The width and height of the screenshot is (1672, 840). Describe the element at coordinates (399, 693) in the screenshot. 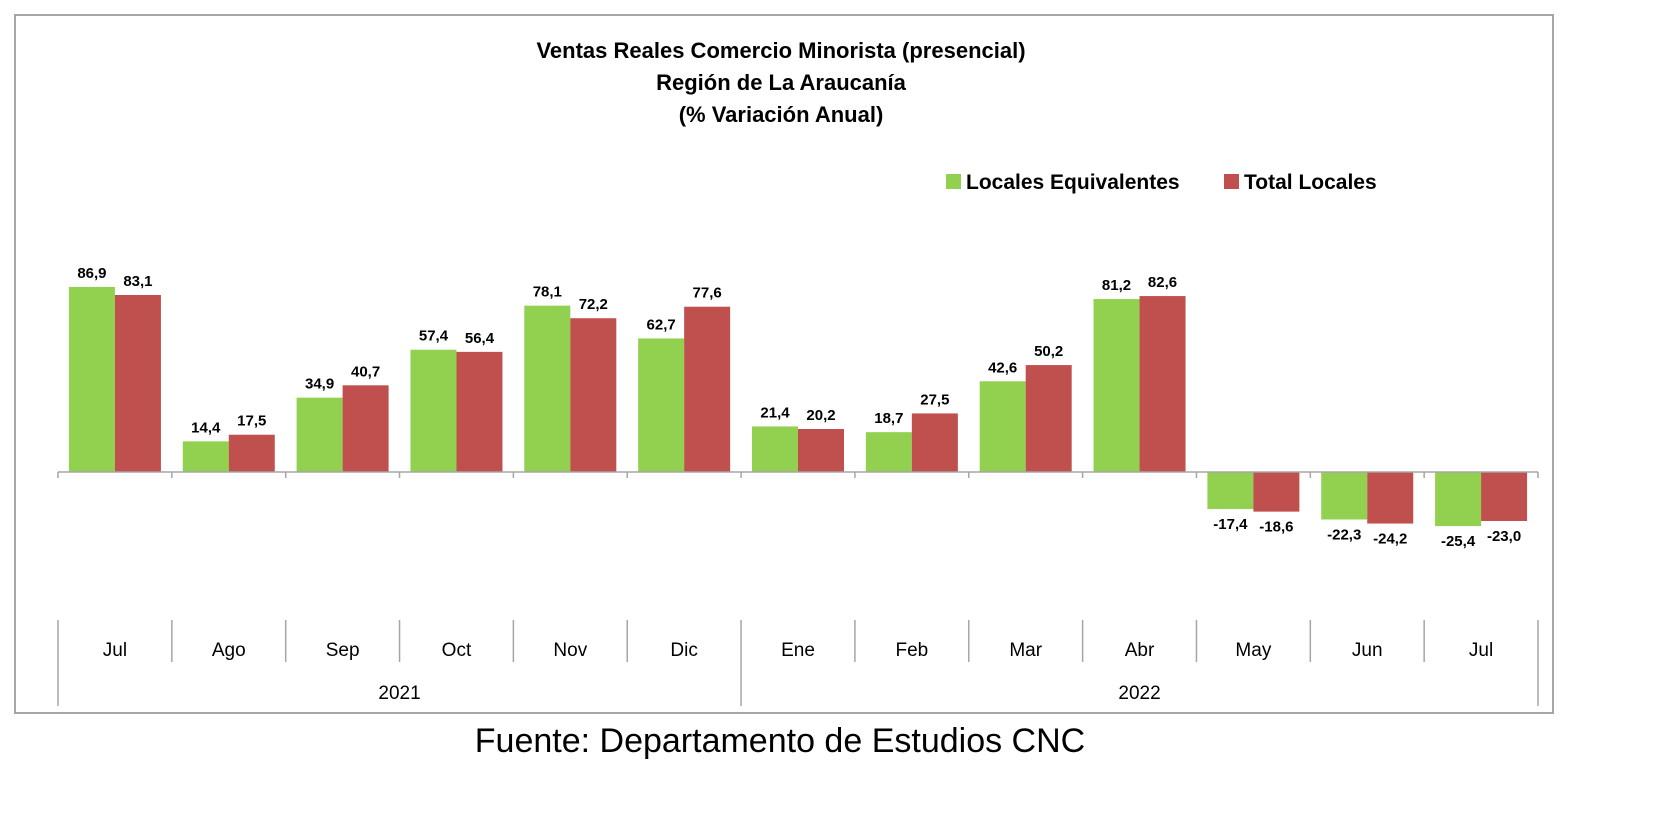

I see `year-group-label: 2021` at that location.